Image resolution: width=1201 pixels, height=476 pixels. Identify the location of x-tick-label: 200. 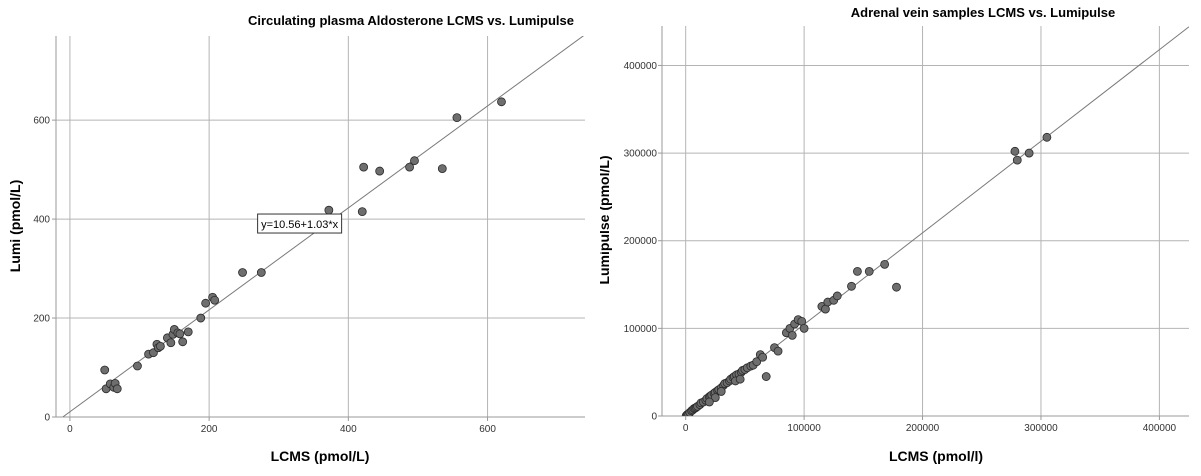
(209, 429).